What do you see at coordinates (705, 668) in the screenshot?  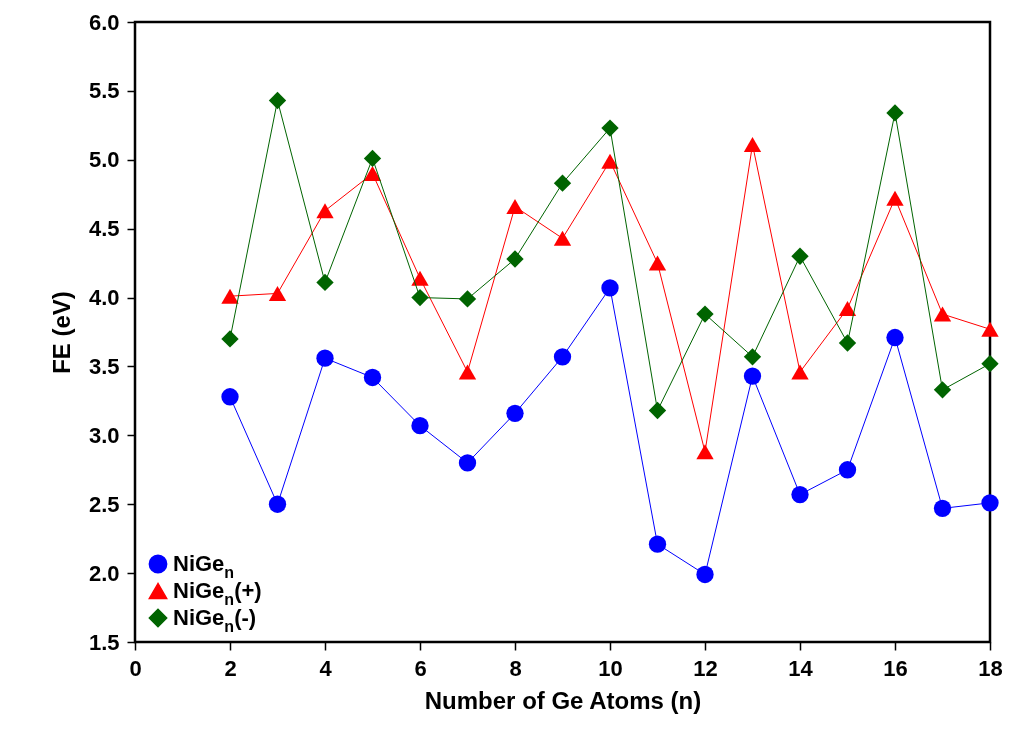 I see `x-tick-label: 12` at bounding box center [705, 668].